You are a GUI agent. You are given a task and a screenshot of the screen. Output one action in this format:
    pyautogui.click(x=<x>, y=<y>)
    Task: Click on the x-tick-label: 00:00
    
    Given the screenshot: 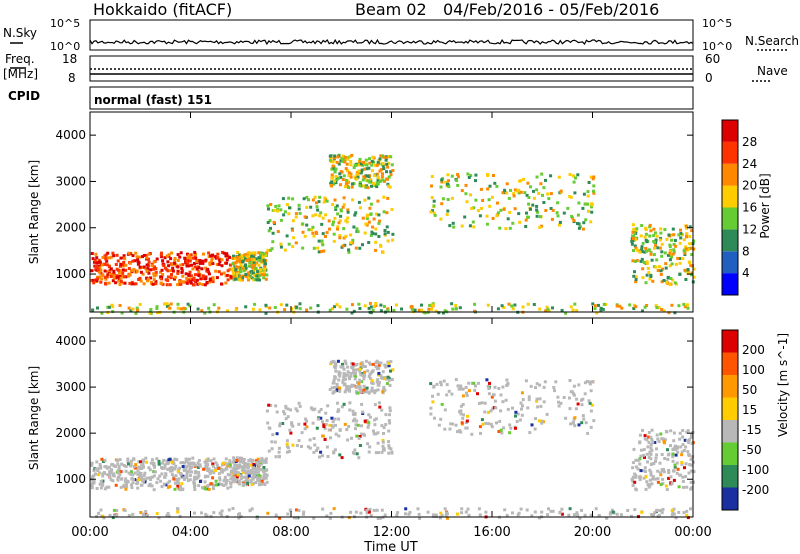 What is the action you would take?
    pyautogui.click(x=692, y=532)
    